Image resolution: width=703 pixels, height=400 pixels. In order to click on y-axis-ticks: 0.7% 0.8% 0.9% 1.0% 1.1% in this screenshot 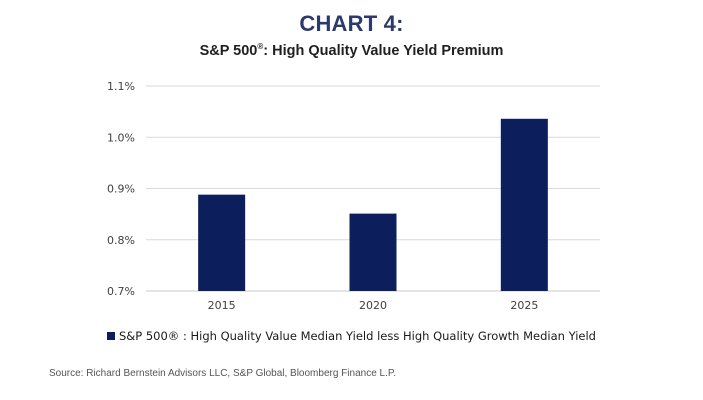, I will do `click(121, 189)`.